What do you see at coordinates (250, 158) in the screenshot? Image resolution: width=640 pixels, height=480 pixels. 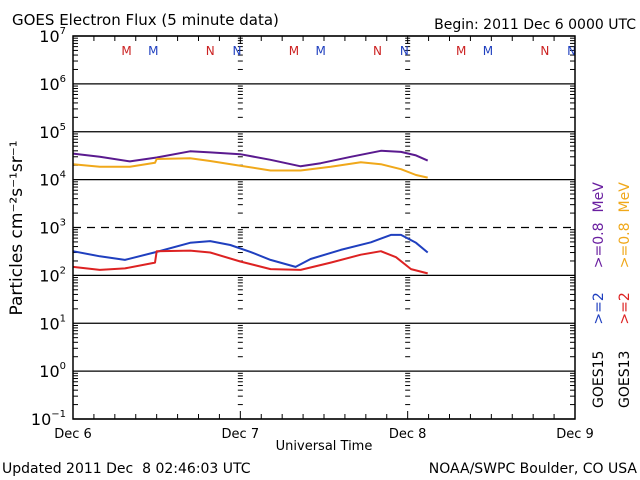 I see `series-goes15-0-8-mev` at bounding box center [250, 158].